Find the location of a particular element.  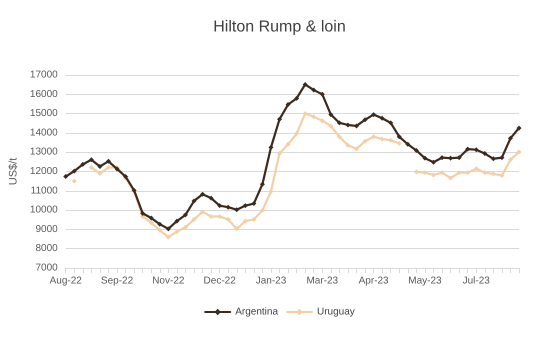

x-tick-label: Sep-22 is located at coordinates (117, 281).